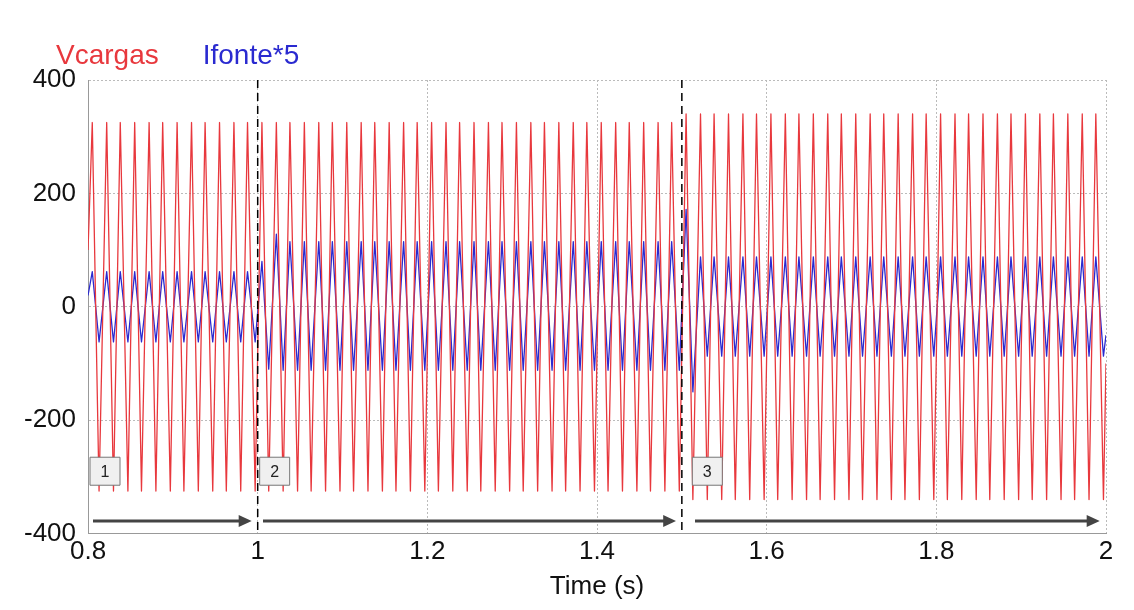 This screenshot has width=1134, height=610. Describe the element at coordinates (105, 471) in the screenshot. I see `annotation: 1` at that location.